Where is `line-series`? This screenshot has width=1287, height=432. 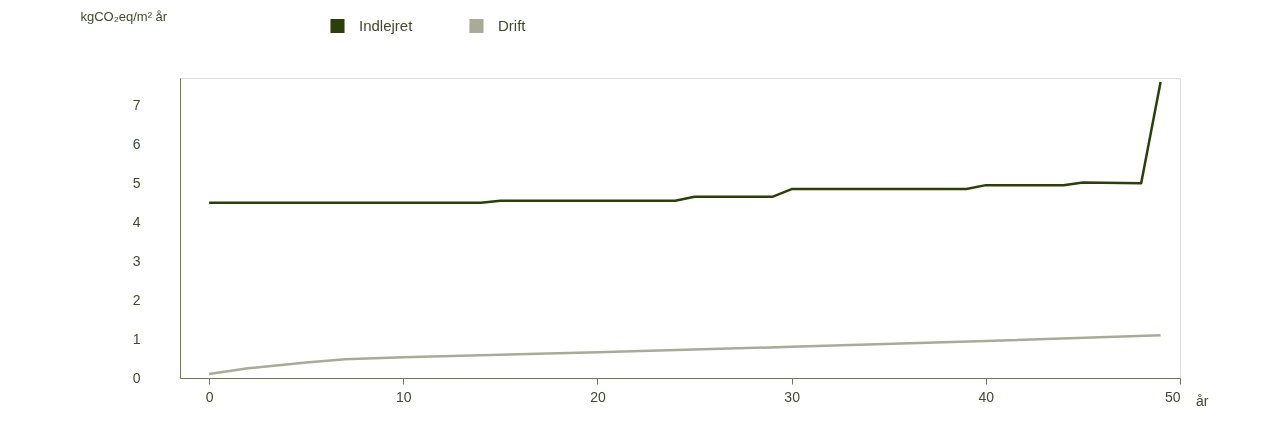 line-series is located at coordinates (684, 354).